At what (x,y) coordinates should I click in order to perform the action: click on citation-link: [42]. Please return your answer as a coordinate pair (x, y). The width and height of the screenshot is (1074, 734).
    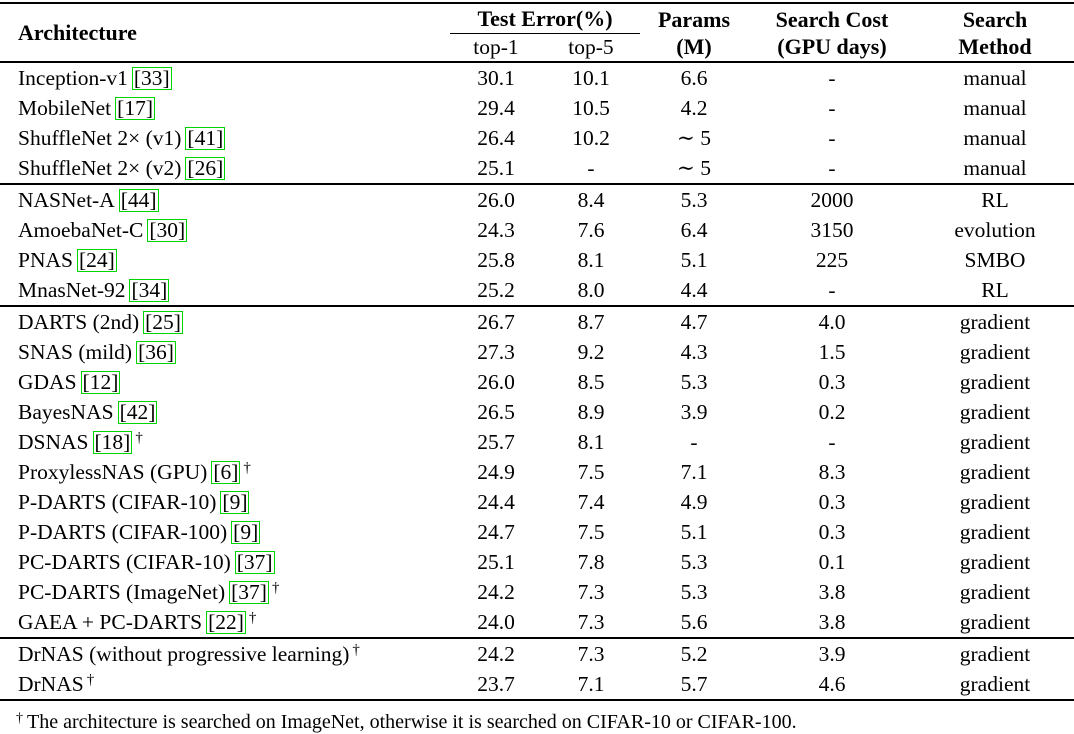
    Looking at the image, I should click on (137, 412).